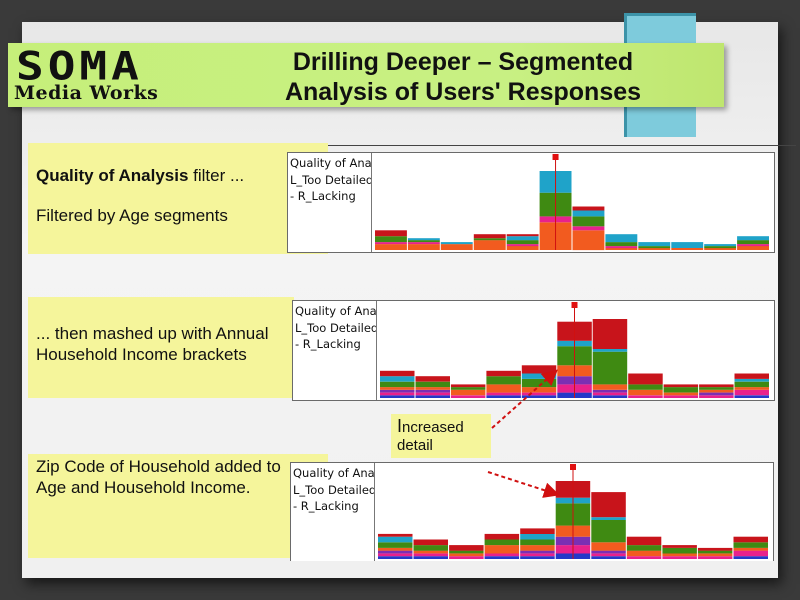 This screenshot has width=800, height=600. I want to click on bar-segment-7-magenta, so click(610, 394).